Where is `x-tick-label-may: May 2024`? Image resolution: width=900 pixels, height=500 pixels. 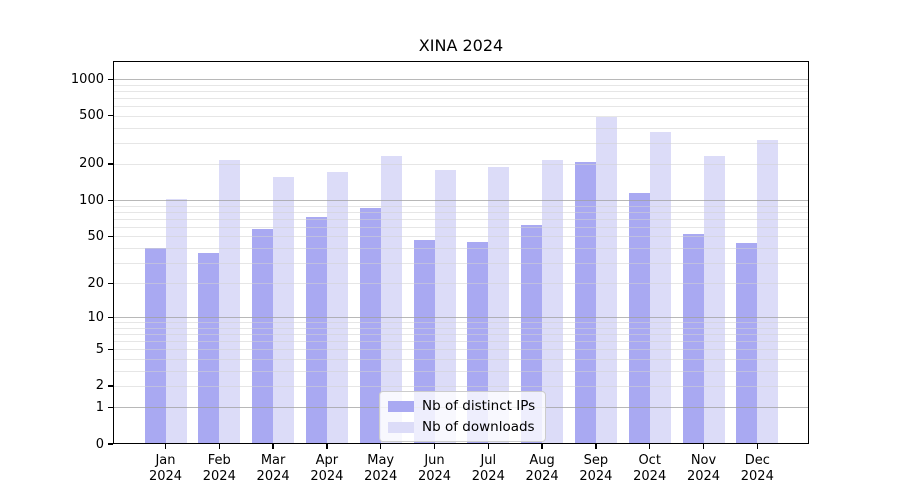
x-tick-label-may: May 2024 is located at coordinates (381, 469).